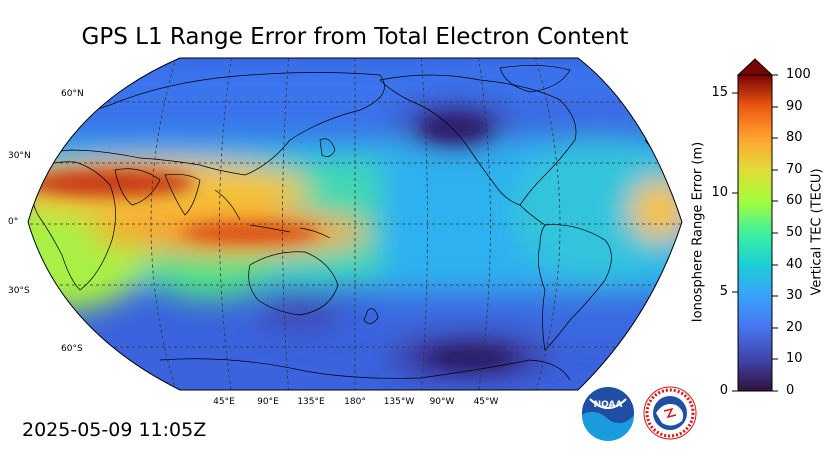  What do you see at coordinates (13, 222) in the screenshot?
I see `lat-label-0: 0°` at bounding box center [13, 222].